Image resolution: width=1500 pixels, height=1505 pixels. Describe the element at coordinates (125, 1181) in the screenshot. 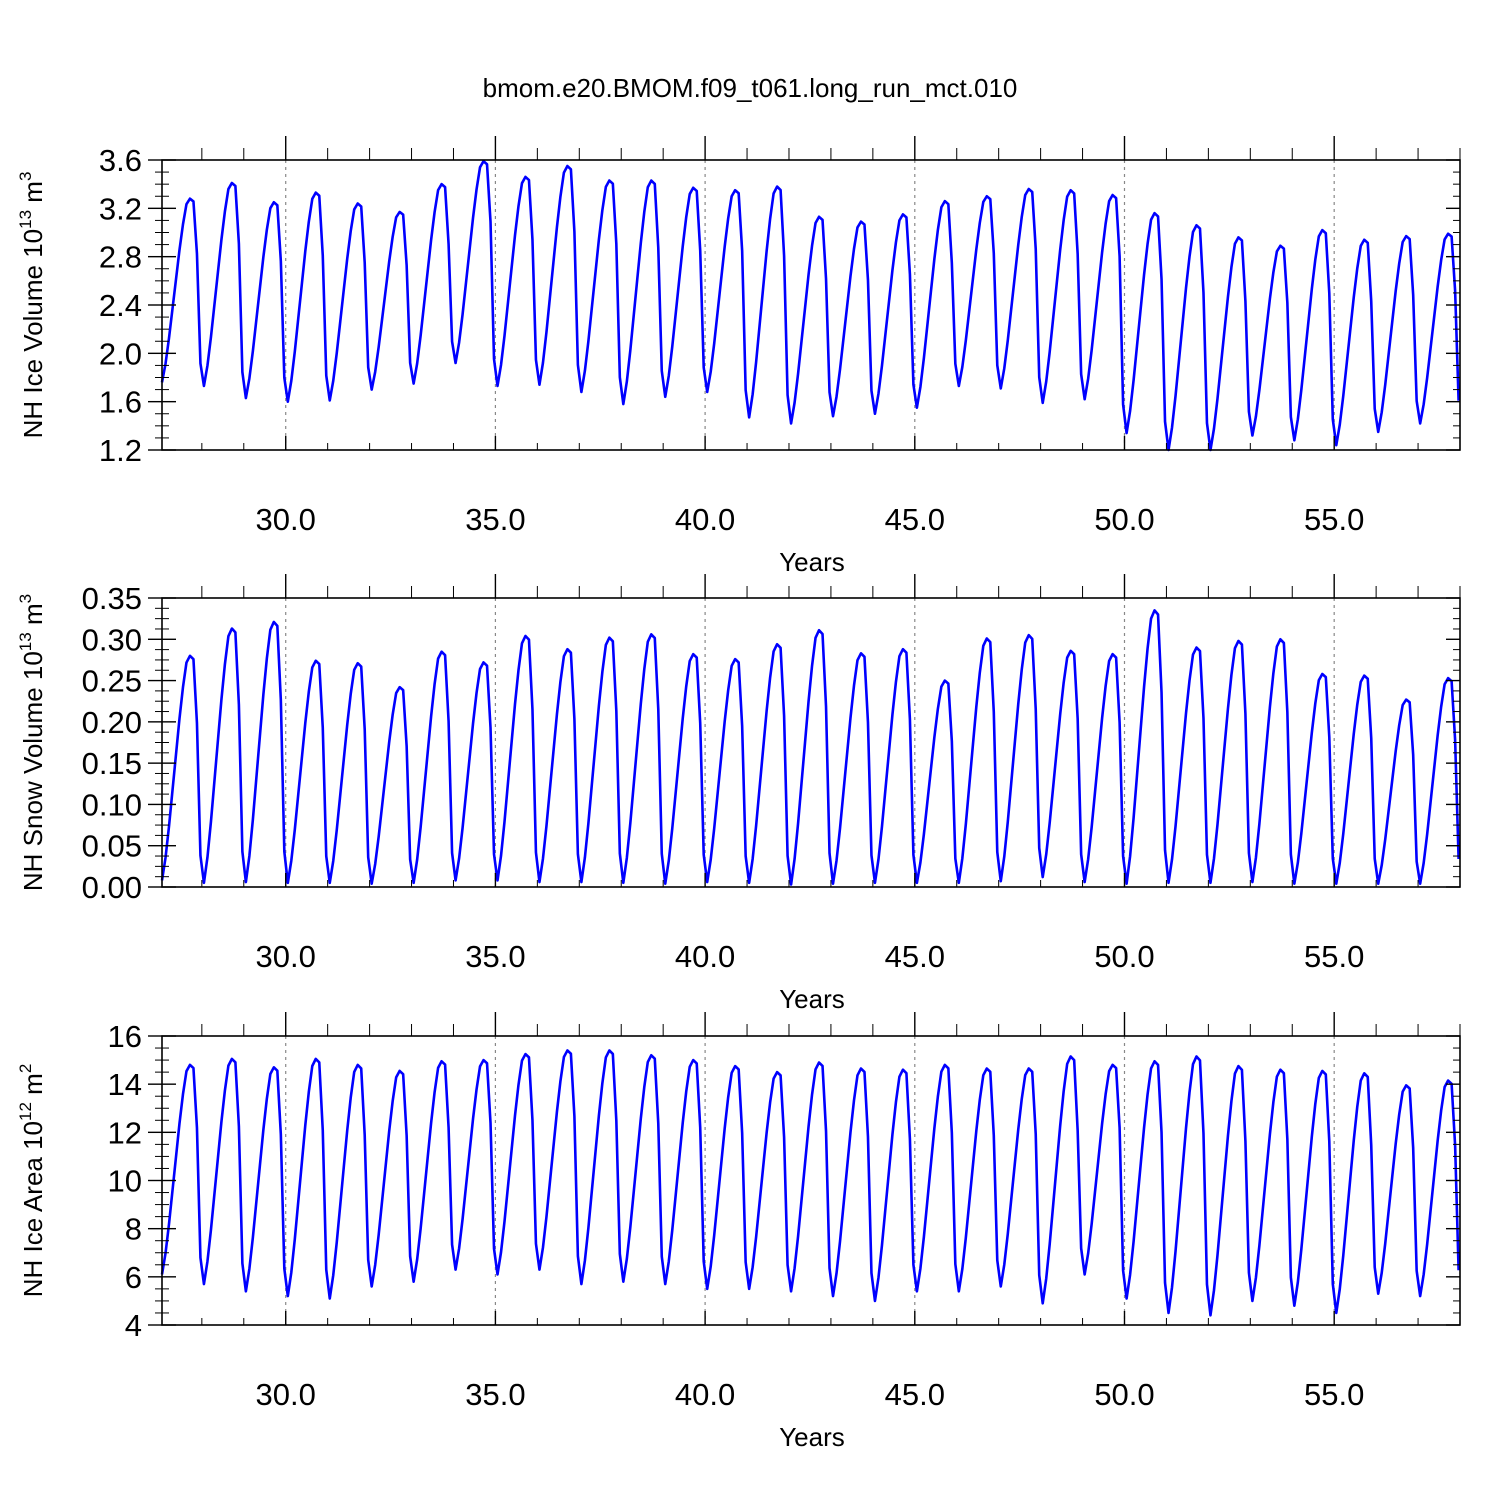

I see `y-tick-label: 10` at that location.